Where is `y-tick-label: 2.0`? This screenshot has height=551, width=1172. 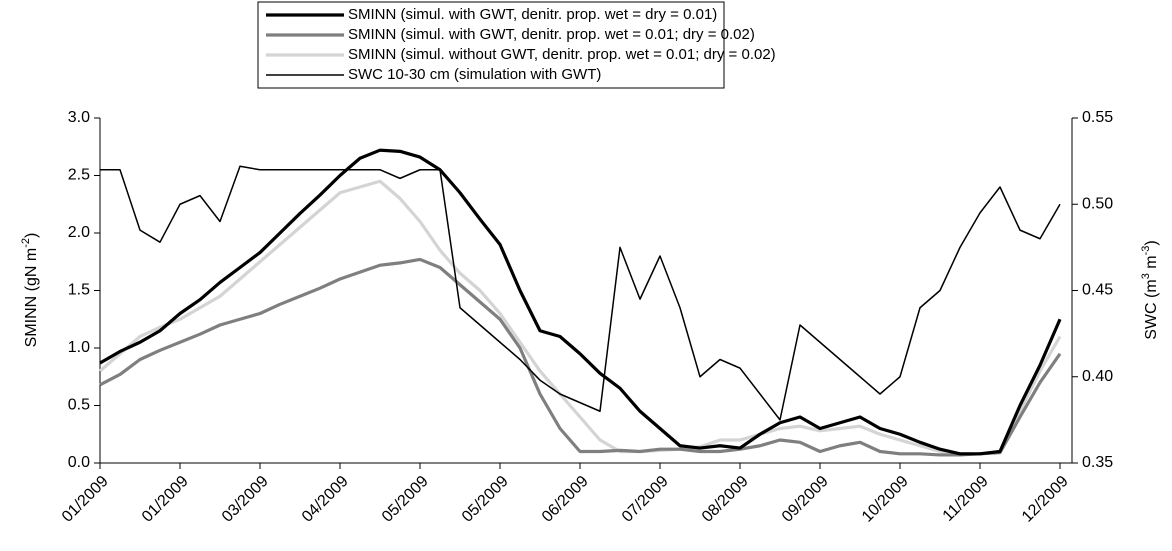 y-tick-label: 2.0 is located at coordinates (79, 232).